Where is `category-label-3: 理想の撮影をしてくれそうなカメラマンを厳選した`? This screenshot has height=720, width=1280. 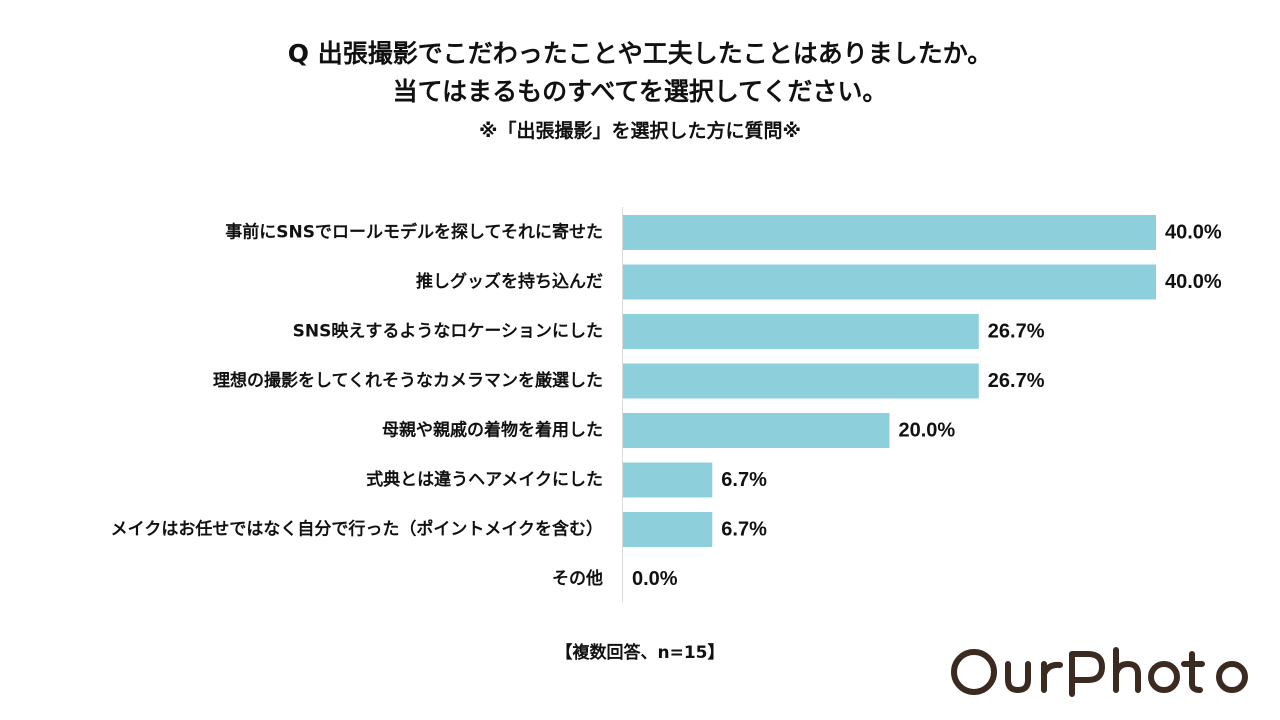 category-label-3: 理想の撮影をしてくれそうなカメラマンを厳選した is located at coordinates (408, 380).